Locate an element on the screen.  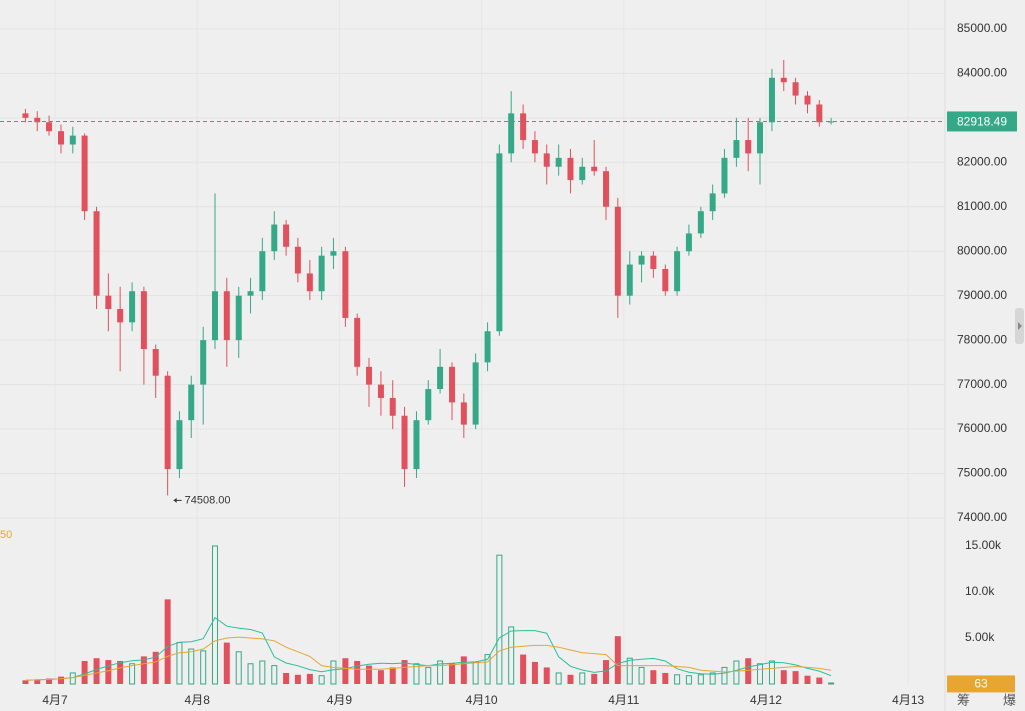
y-tick-label: 75000.00 is located at coordinates (982, 473).